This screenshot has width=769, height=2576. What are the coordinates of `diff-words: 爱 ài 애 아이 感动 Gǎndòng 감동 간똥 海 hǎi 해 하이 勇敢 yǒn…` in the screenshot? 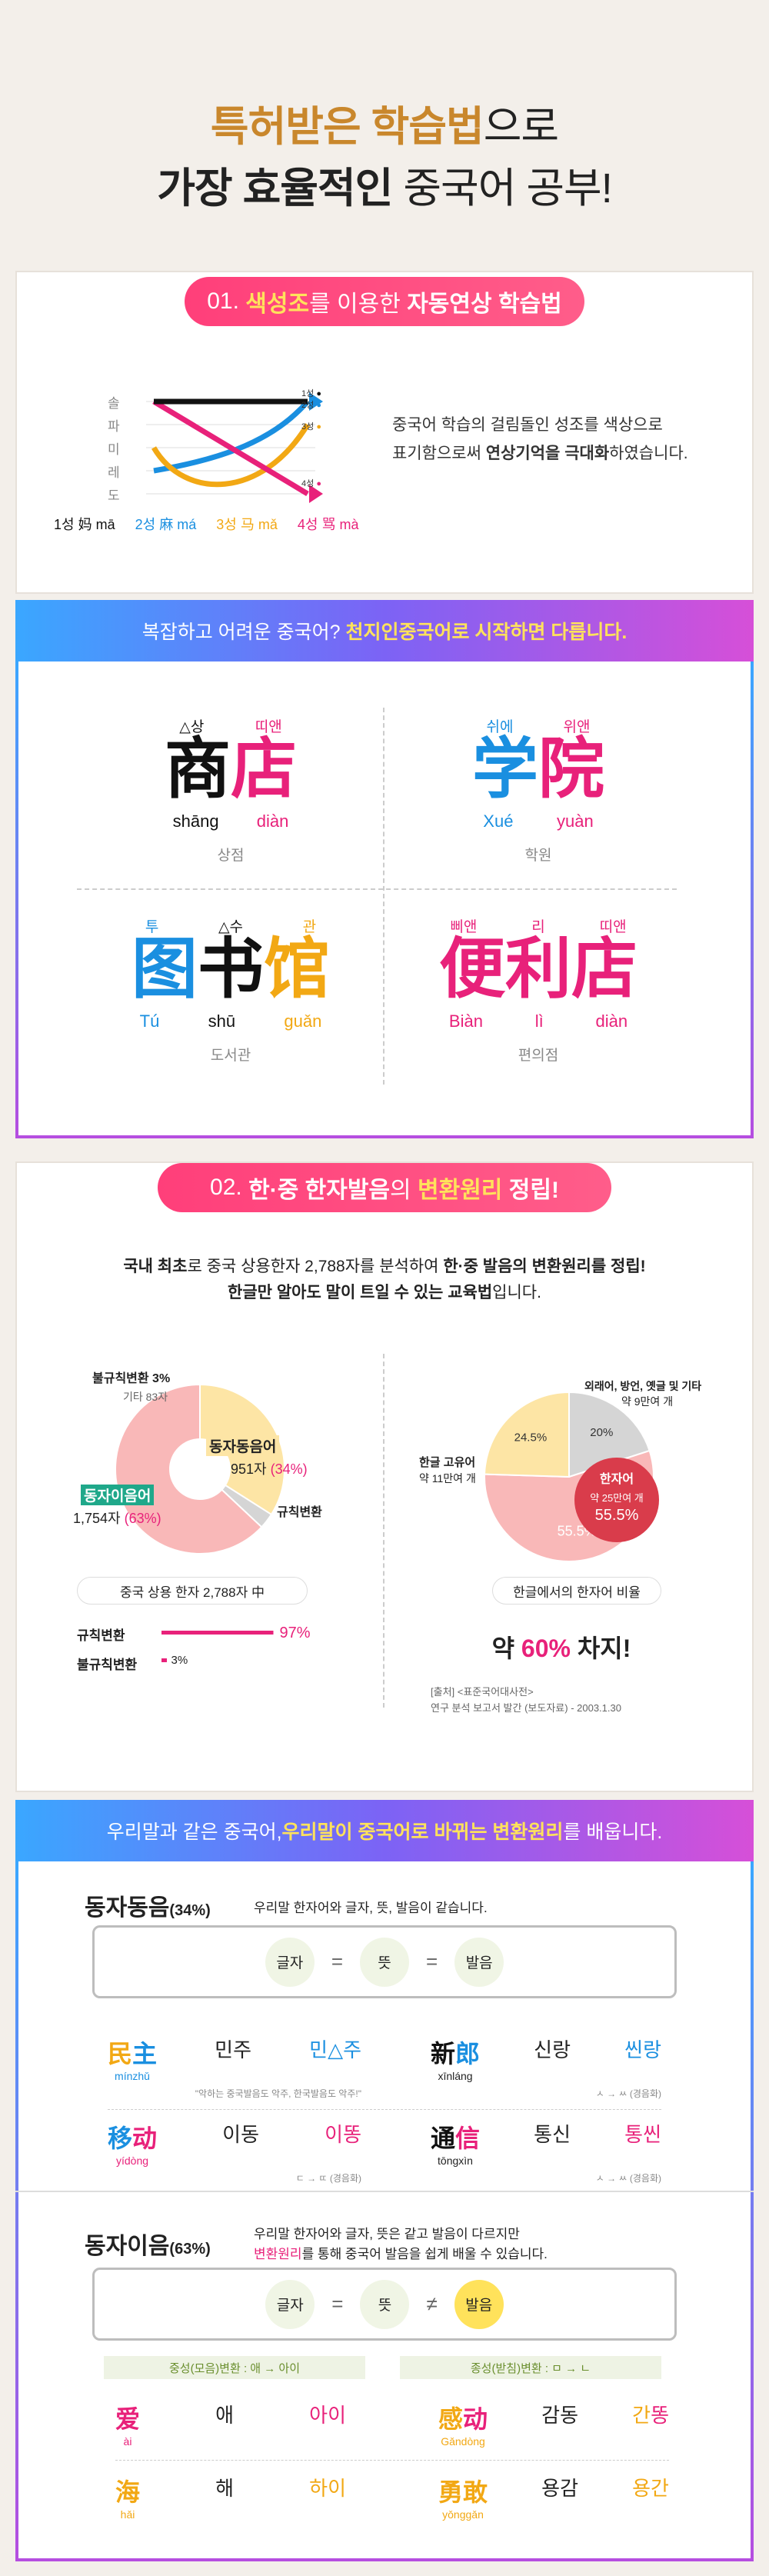 It's located at (392, 2460).